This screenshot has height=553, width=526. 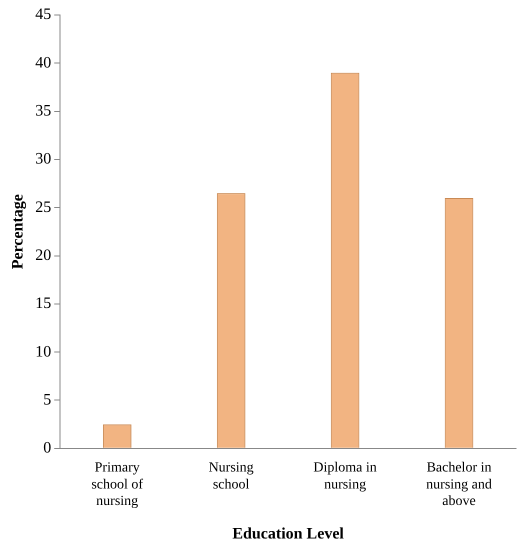 I want to click on y-tick-label: 30, so click(x=43, y=159).